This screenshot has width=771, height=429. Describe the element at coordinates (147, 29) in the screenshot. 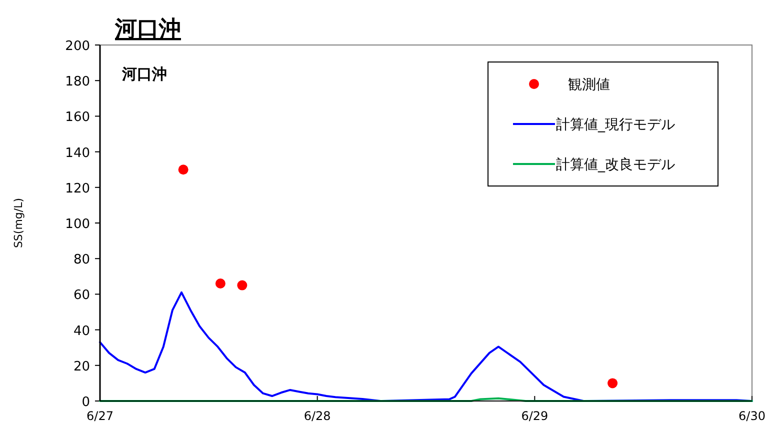

I see `chart-title: 河口沖` at that location.